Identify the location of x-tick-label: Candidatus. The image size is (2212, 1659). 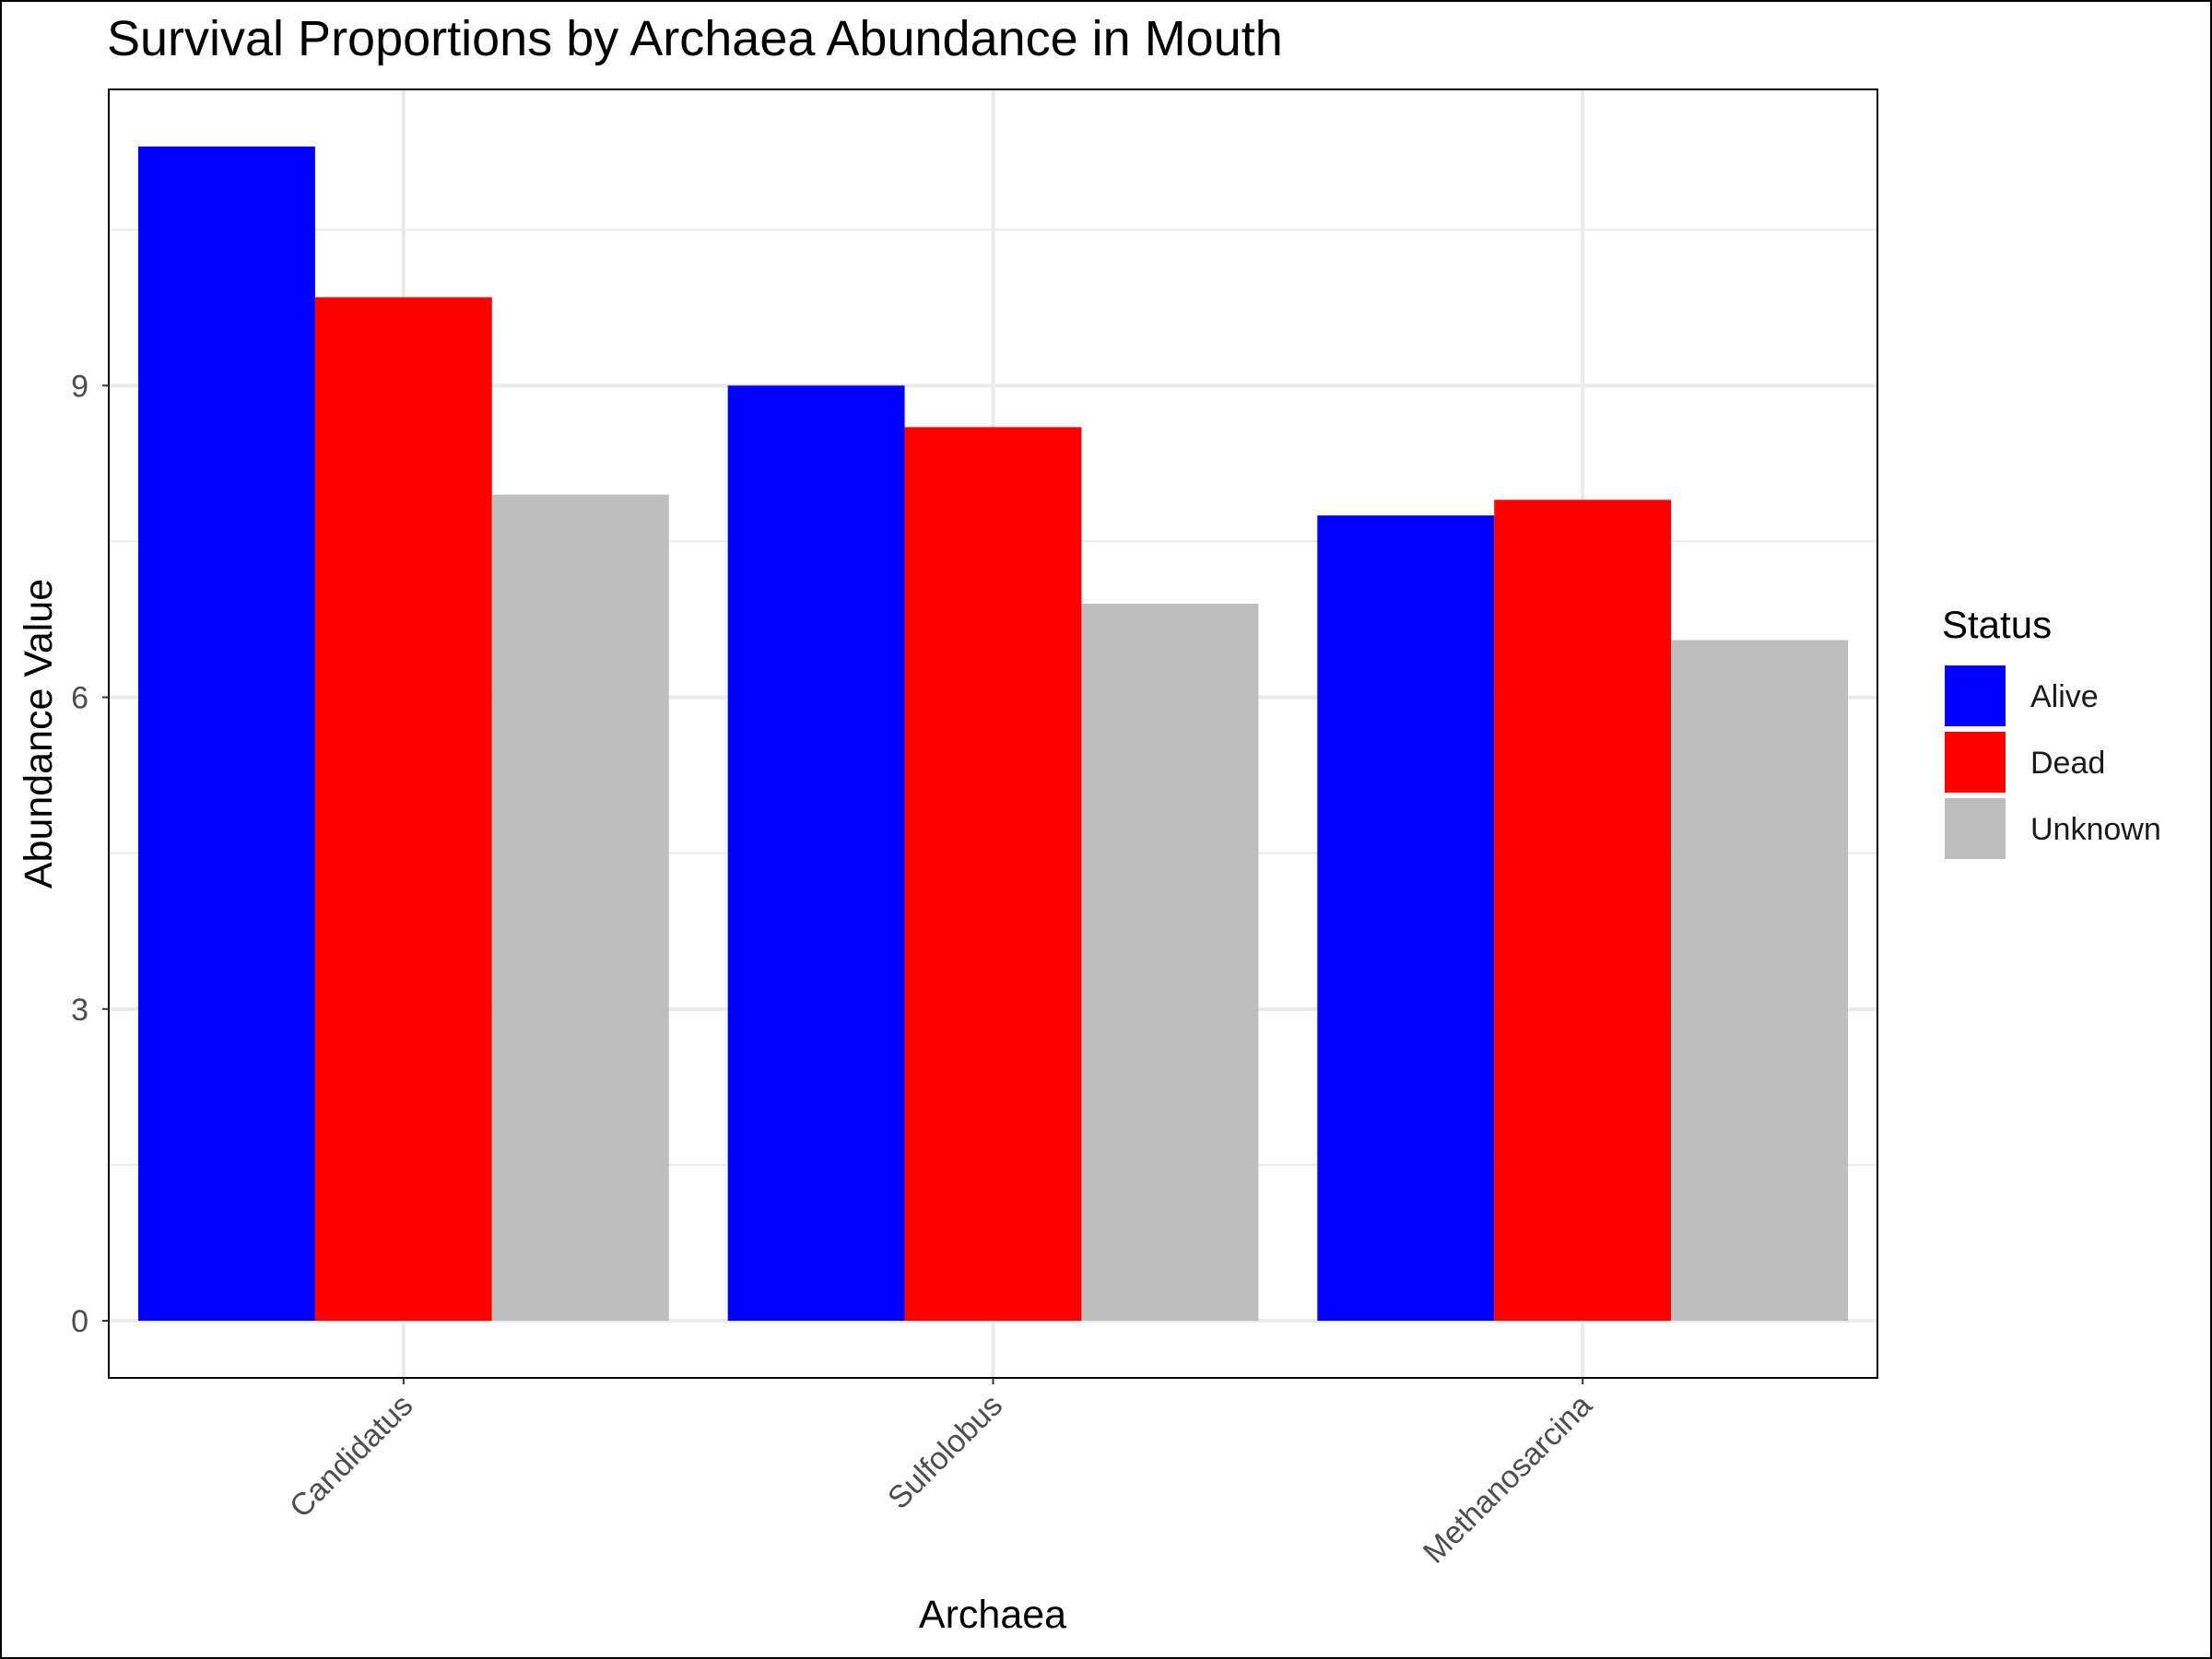
(351, 1456).